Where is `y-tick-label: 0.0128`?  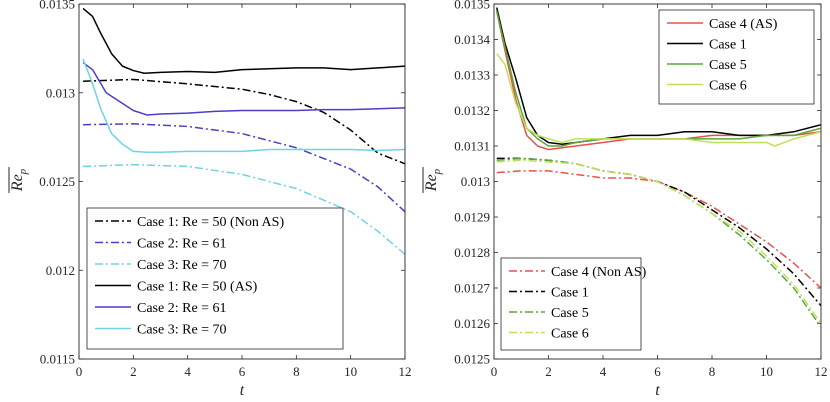
y-tick-label: 0.0128 is located at coordinates (472, 252).